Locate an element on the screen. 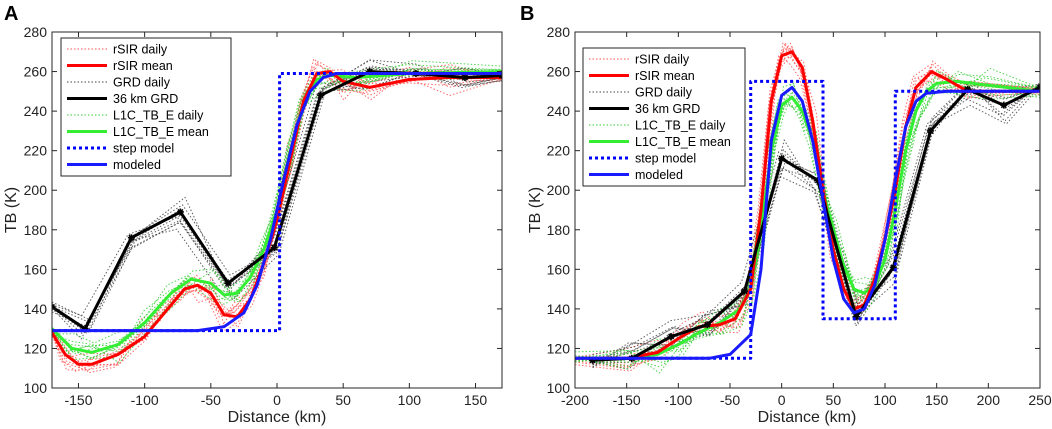 The width and height of the screenshot is (1052, 429). x-tick-label-b: 150 is located at coordinates (937, 400).